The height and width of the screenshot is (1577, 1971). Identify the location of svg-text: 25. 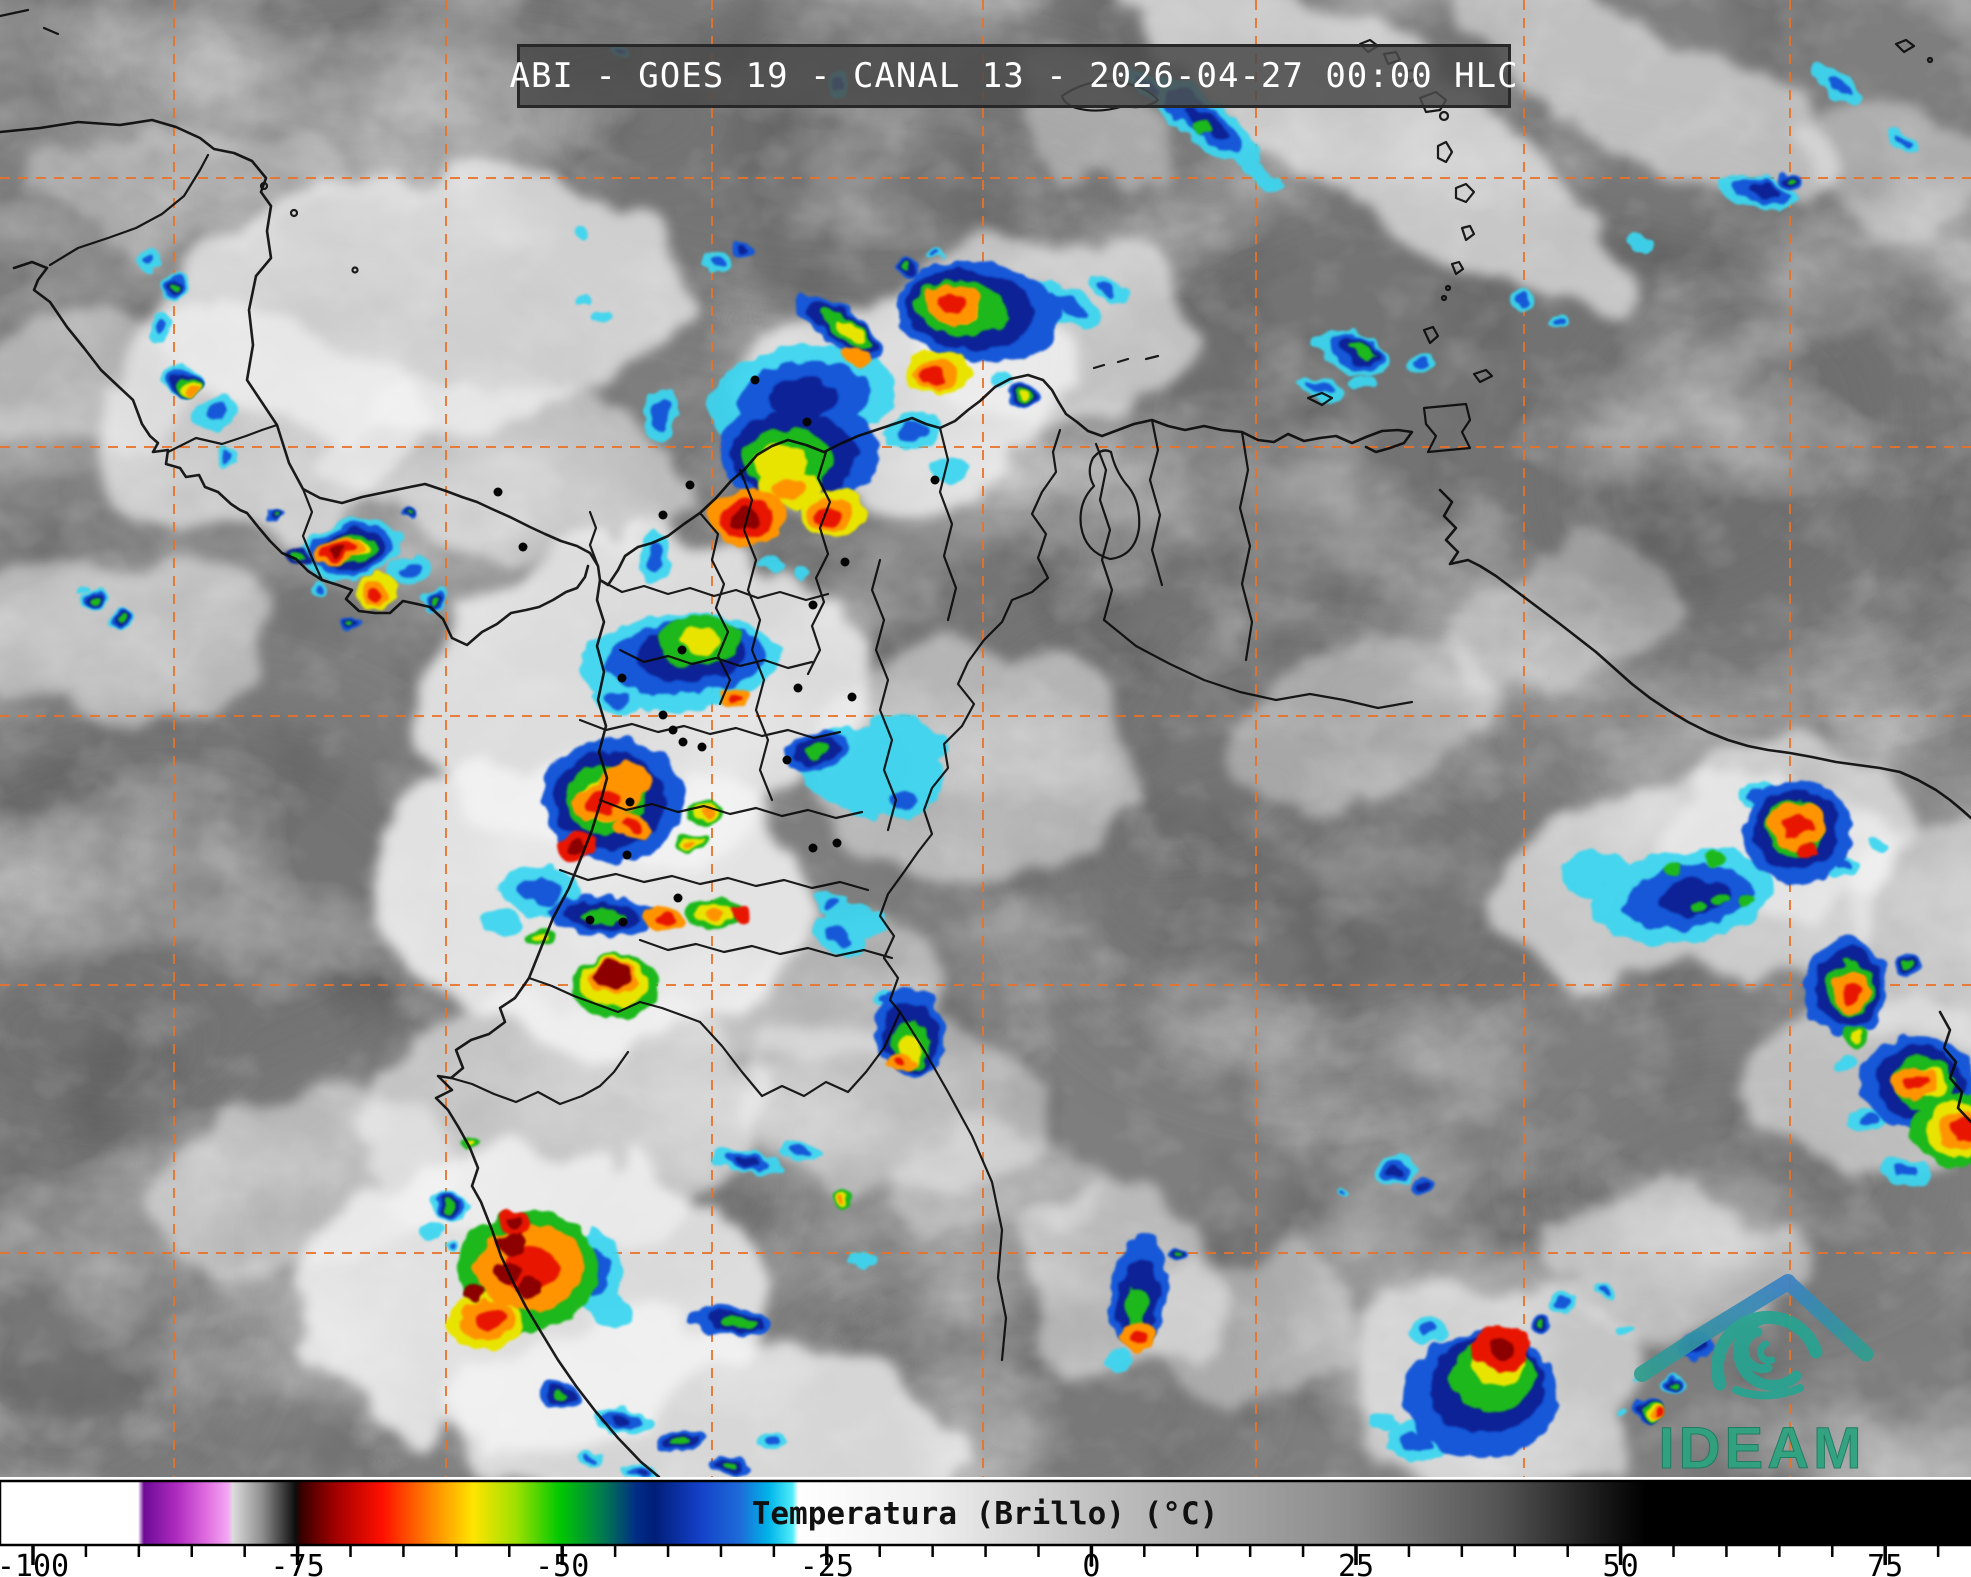
(1356, 1563).